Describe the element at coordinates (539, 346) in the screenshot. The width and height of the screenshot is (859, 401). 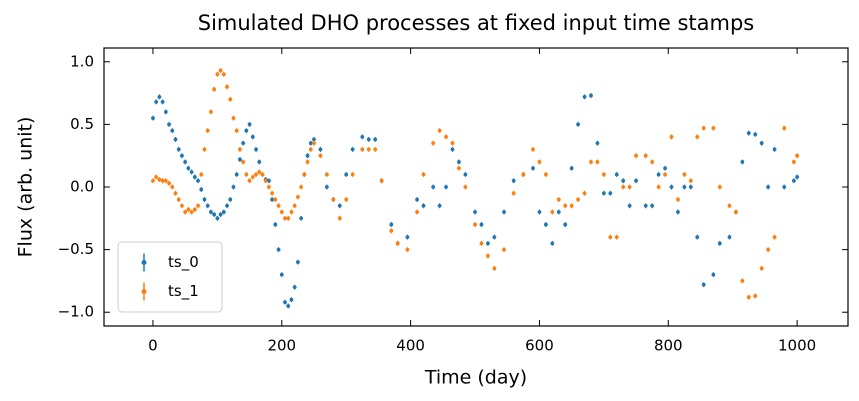
I see `x-tick-label: 600` at that location.